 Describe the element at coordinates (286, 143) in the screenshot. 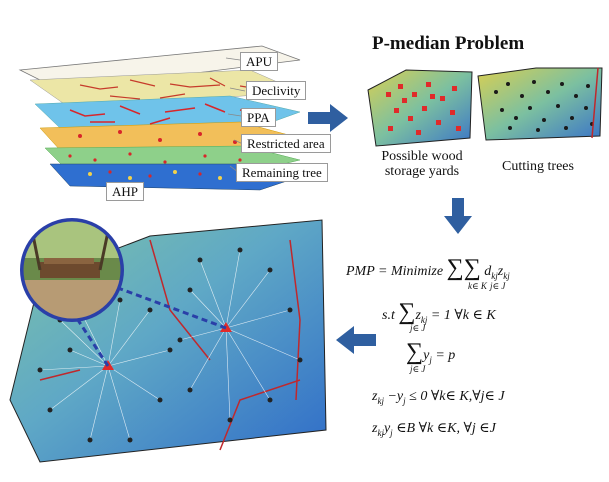

I see `label-restricted-area: Restricted area` at that location.